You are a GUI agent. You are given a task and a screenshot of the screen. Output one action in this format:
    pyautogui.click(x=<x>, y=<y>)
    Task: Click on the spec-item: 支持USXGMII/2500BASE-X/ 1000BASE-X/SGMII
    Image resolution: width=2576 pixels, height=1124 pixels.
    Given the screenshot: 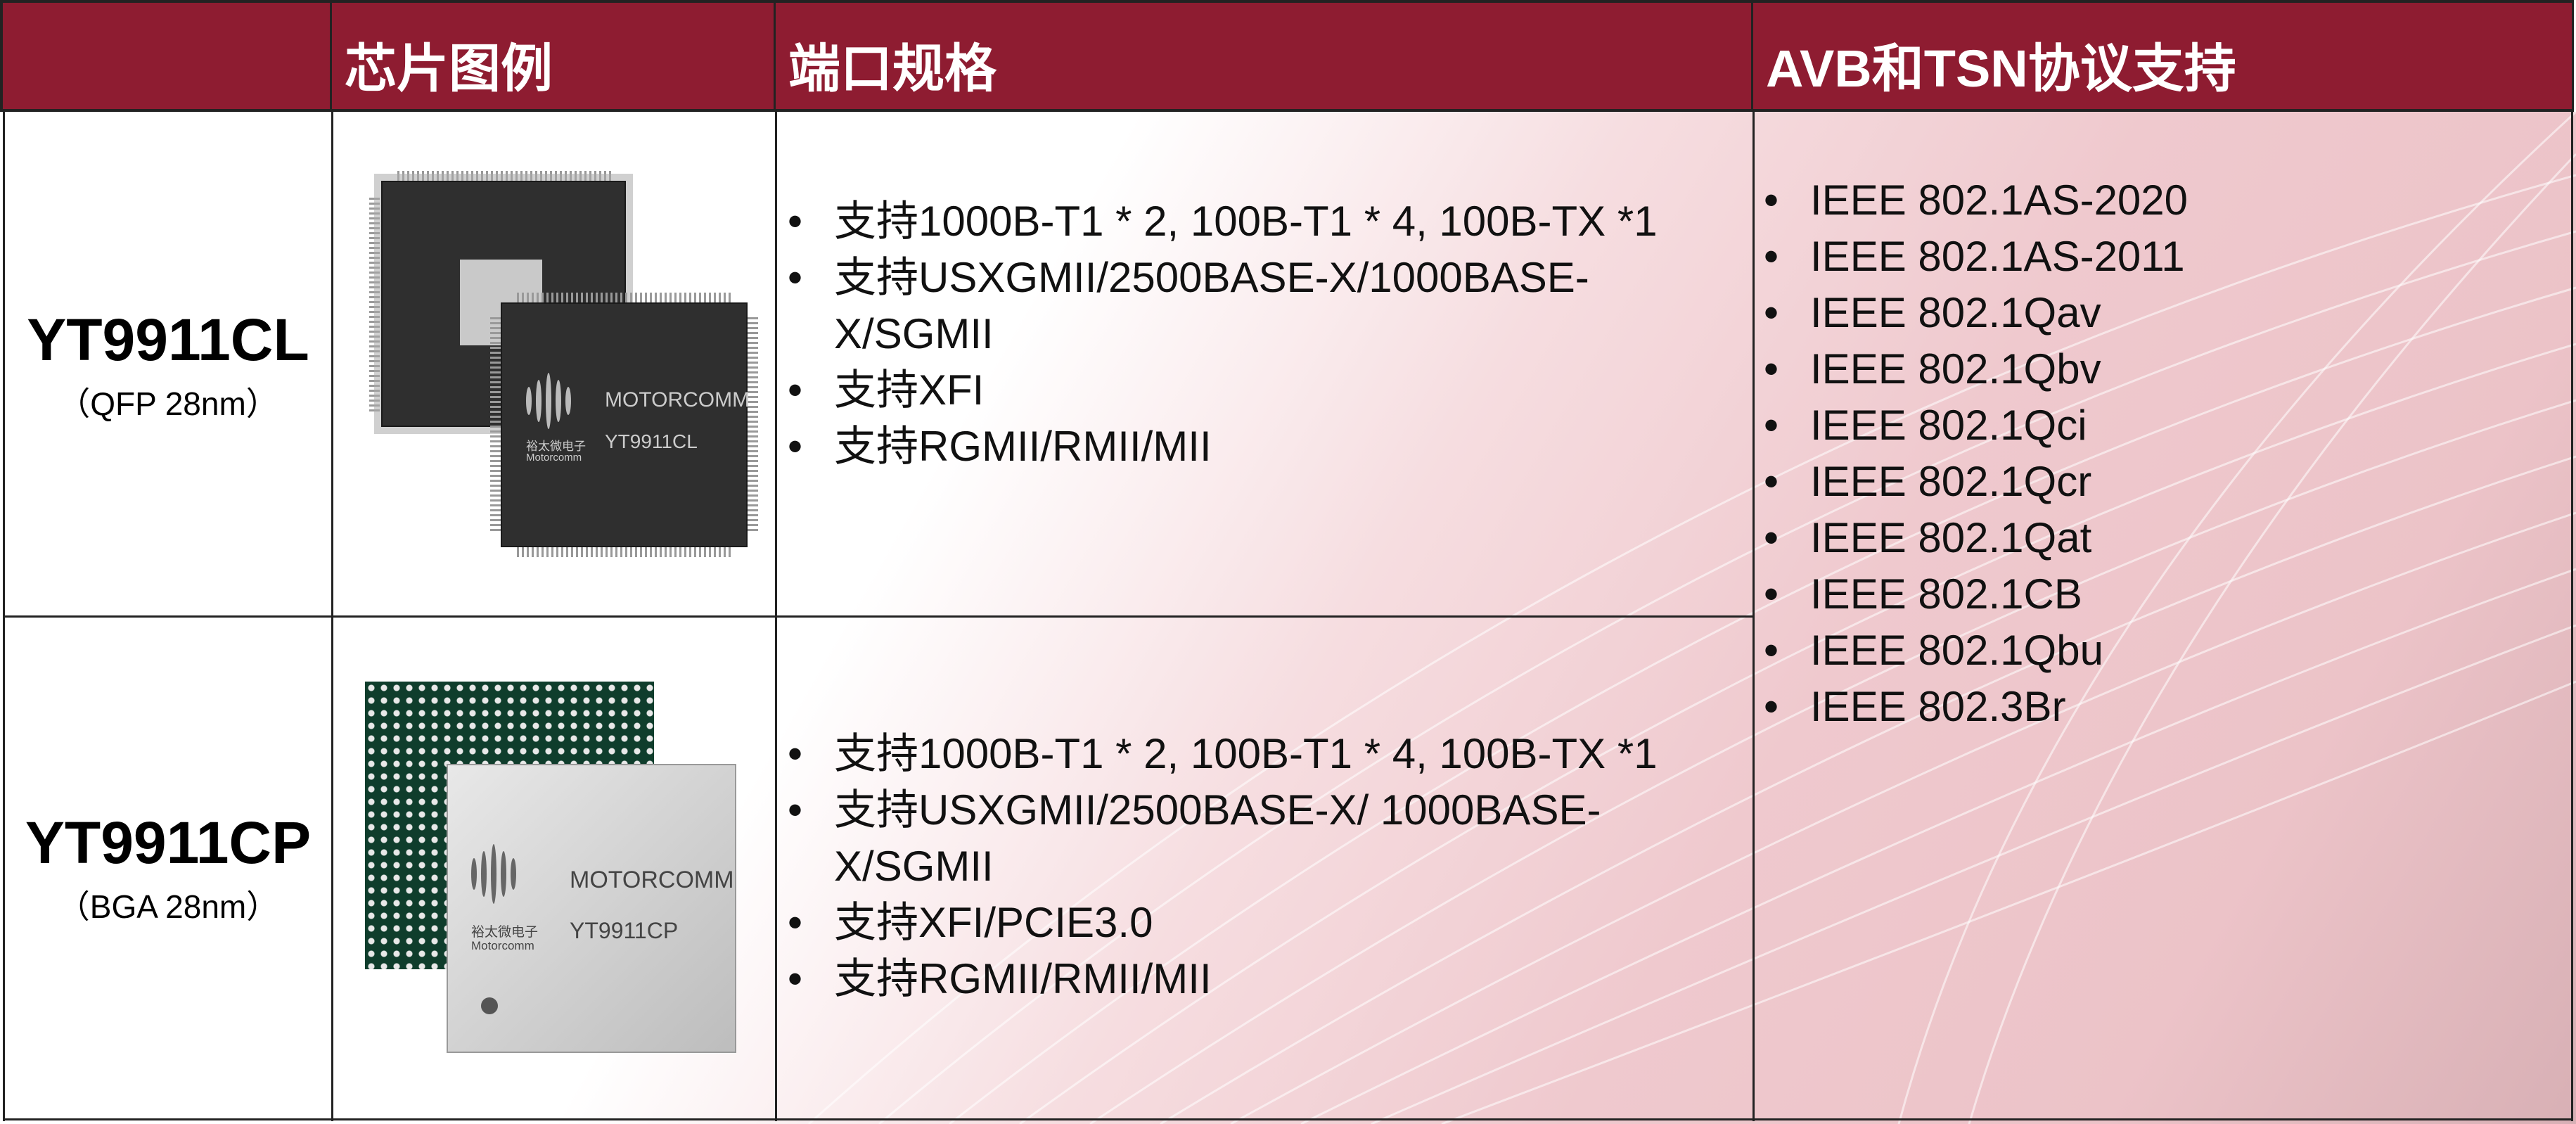 What is the action you would take?
    pyautogui.click(x=1266, y=838)
    